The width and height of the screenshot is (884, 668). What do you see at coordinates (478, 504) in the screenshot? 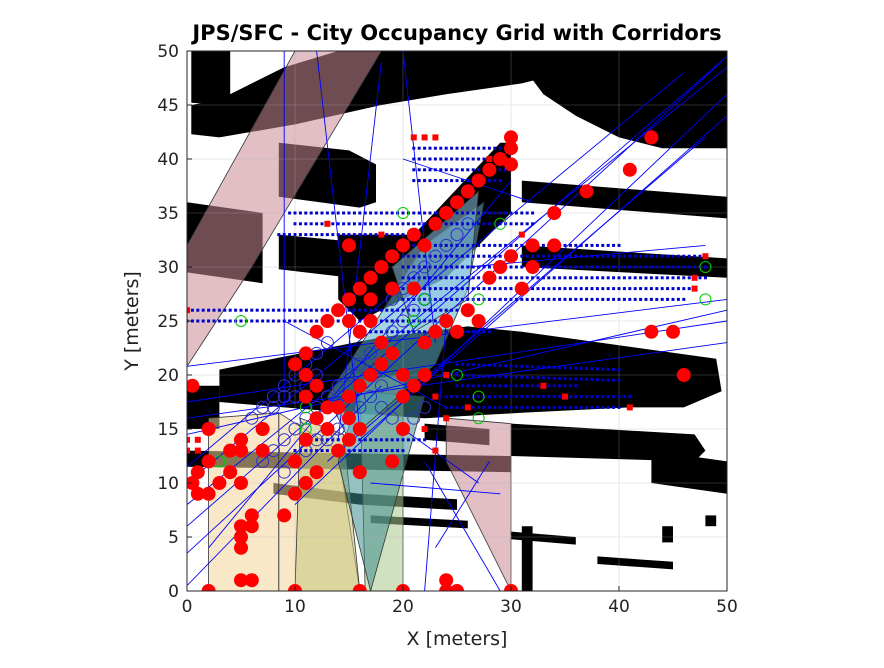
I see `corridor-pink-right` at bounding box center [478, 504].